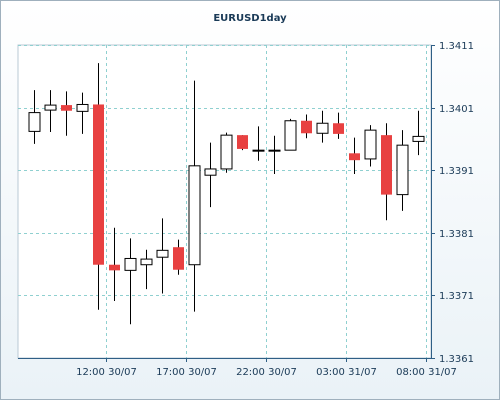 Image resolution: width=500 pixels, height=400 pixels. What do you see at coordinates (250, 18) in the screenshot?
I see `chart-title: EURUSD1day` at bounding box center [250, 18].